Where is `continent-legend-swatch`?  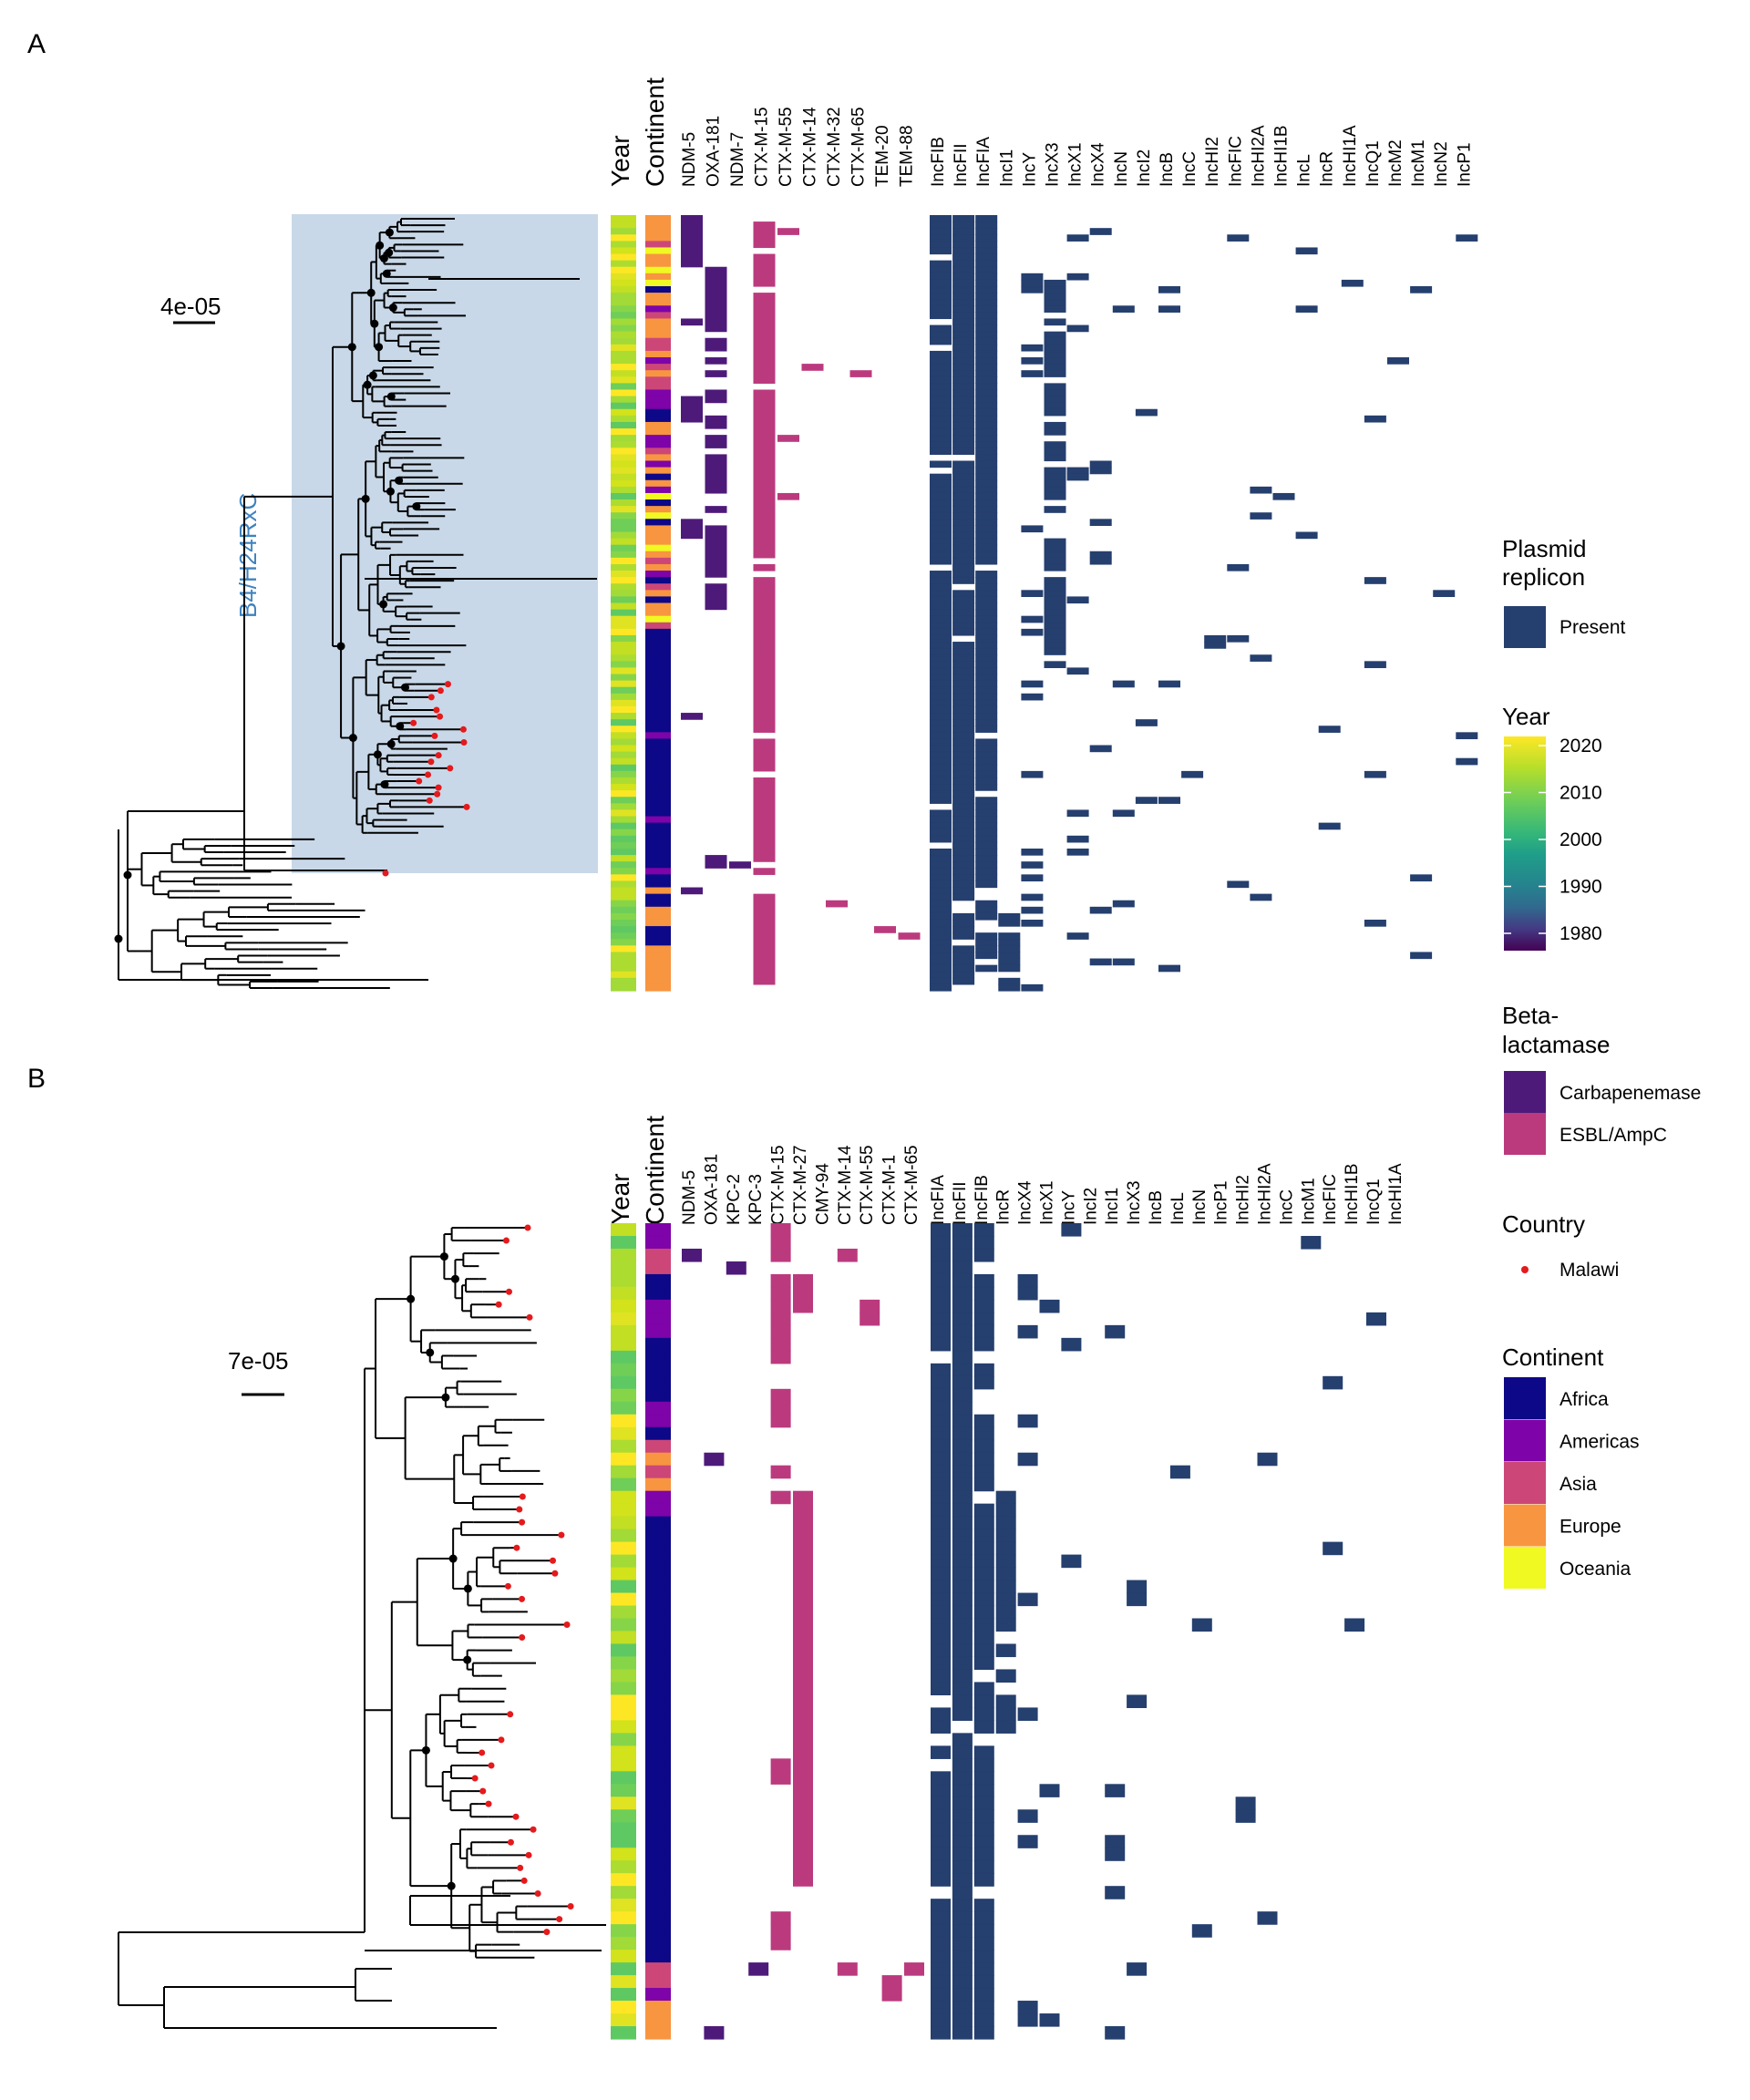 continent-legend-swatch is located at coordinates (1525, 1398).